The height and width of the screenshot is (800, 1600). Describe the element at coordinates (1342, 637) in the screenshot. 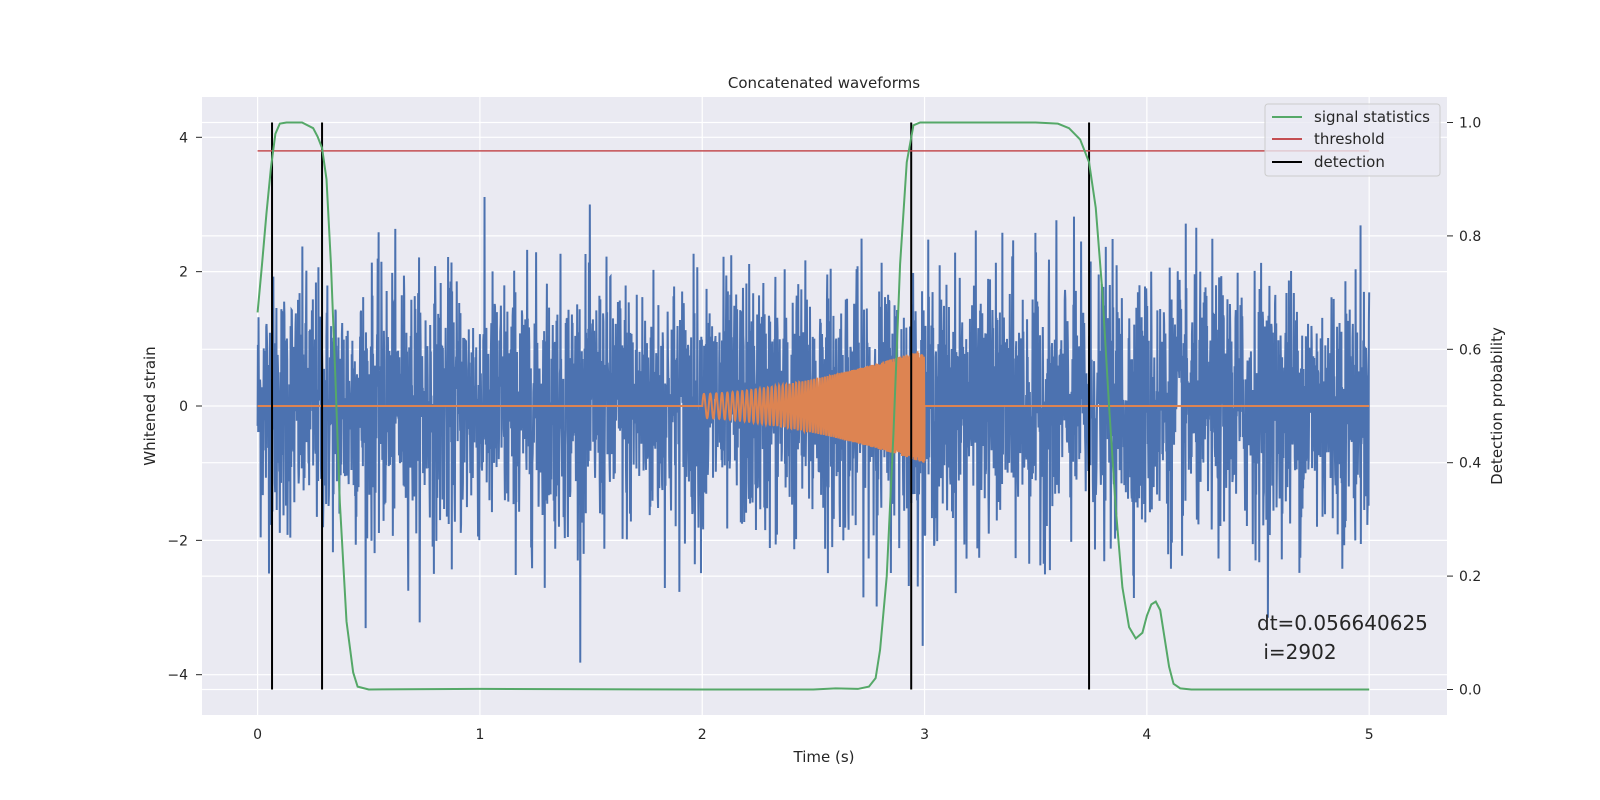

I see `annotation: dt=0.056640625 i=2902` at that location.